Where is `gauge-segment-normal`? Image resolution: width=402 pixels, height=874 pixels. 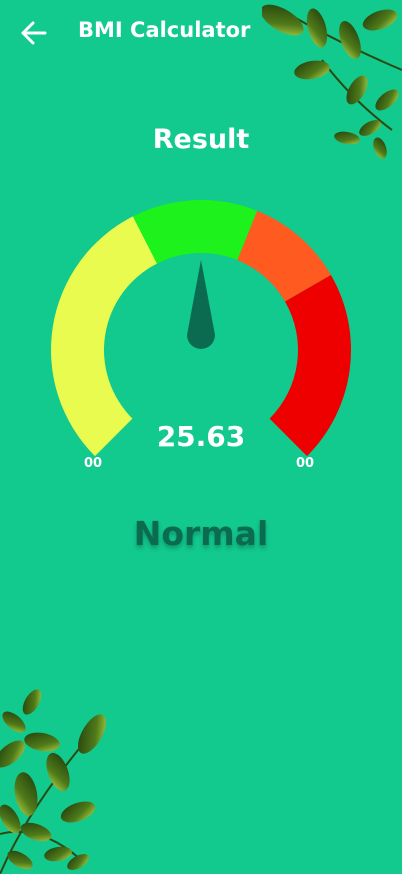
gauge-segment-normal is located at coordinates (195, 232).